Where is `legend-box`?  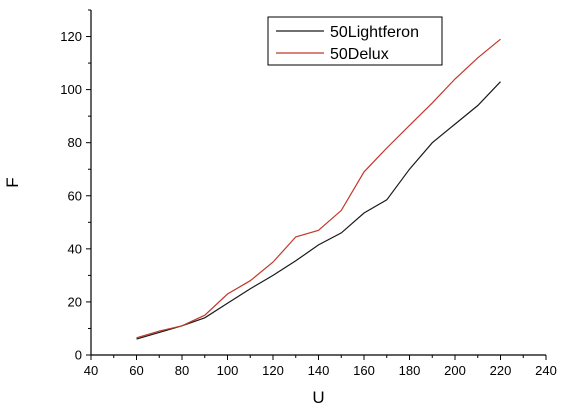
legend-box is located at coordinates (355, 41).